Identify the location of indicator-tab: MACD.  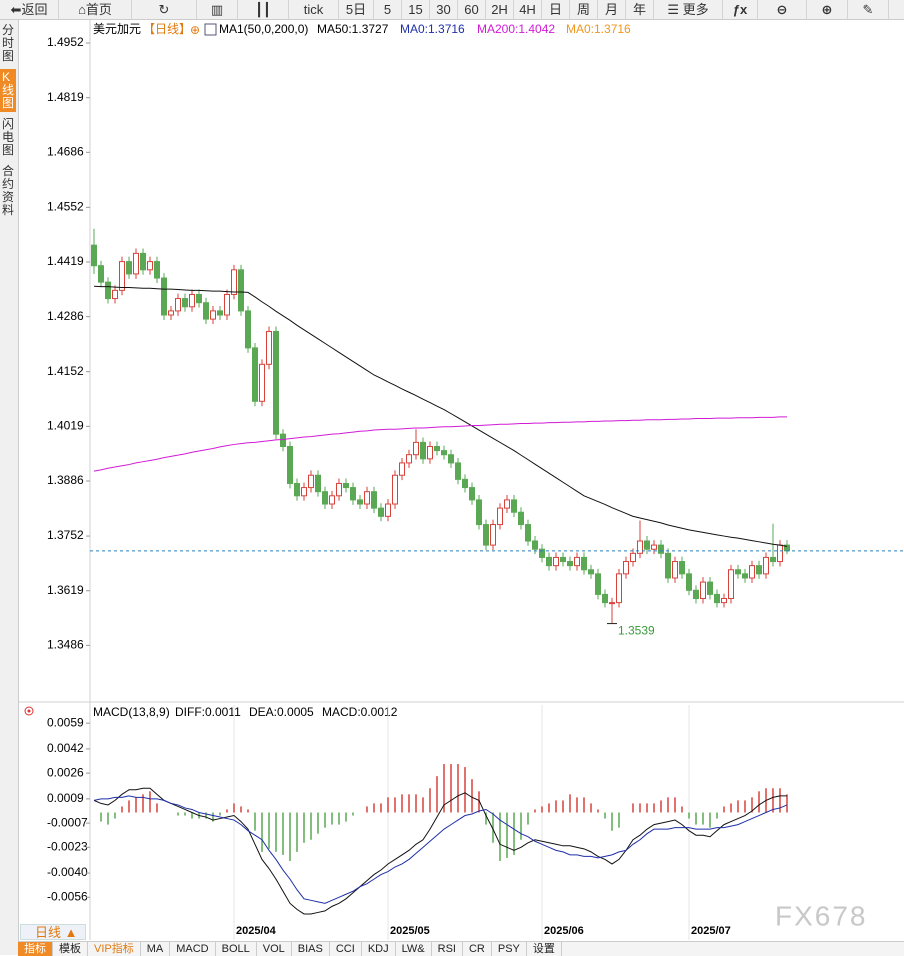
(193, 949).